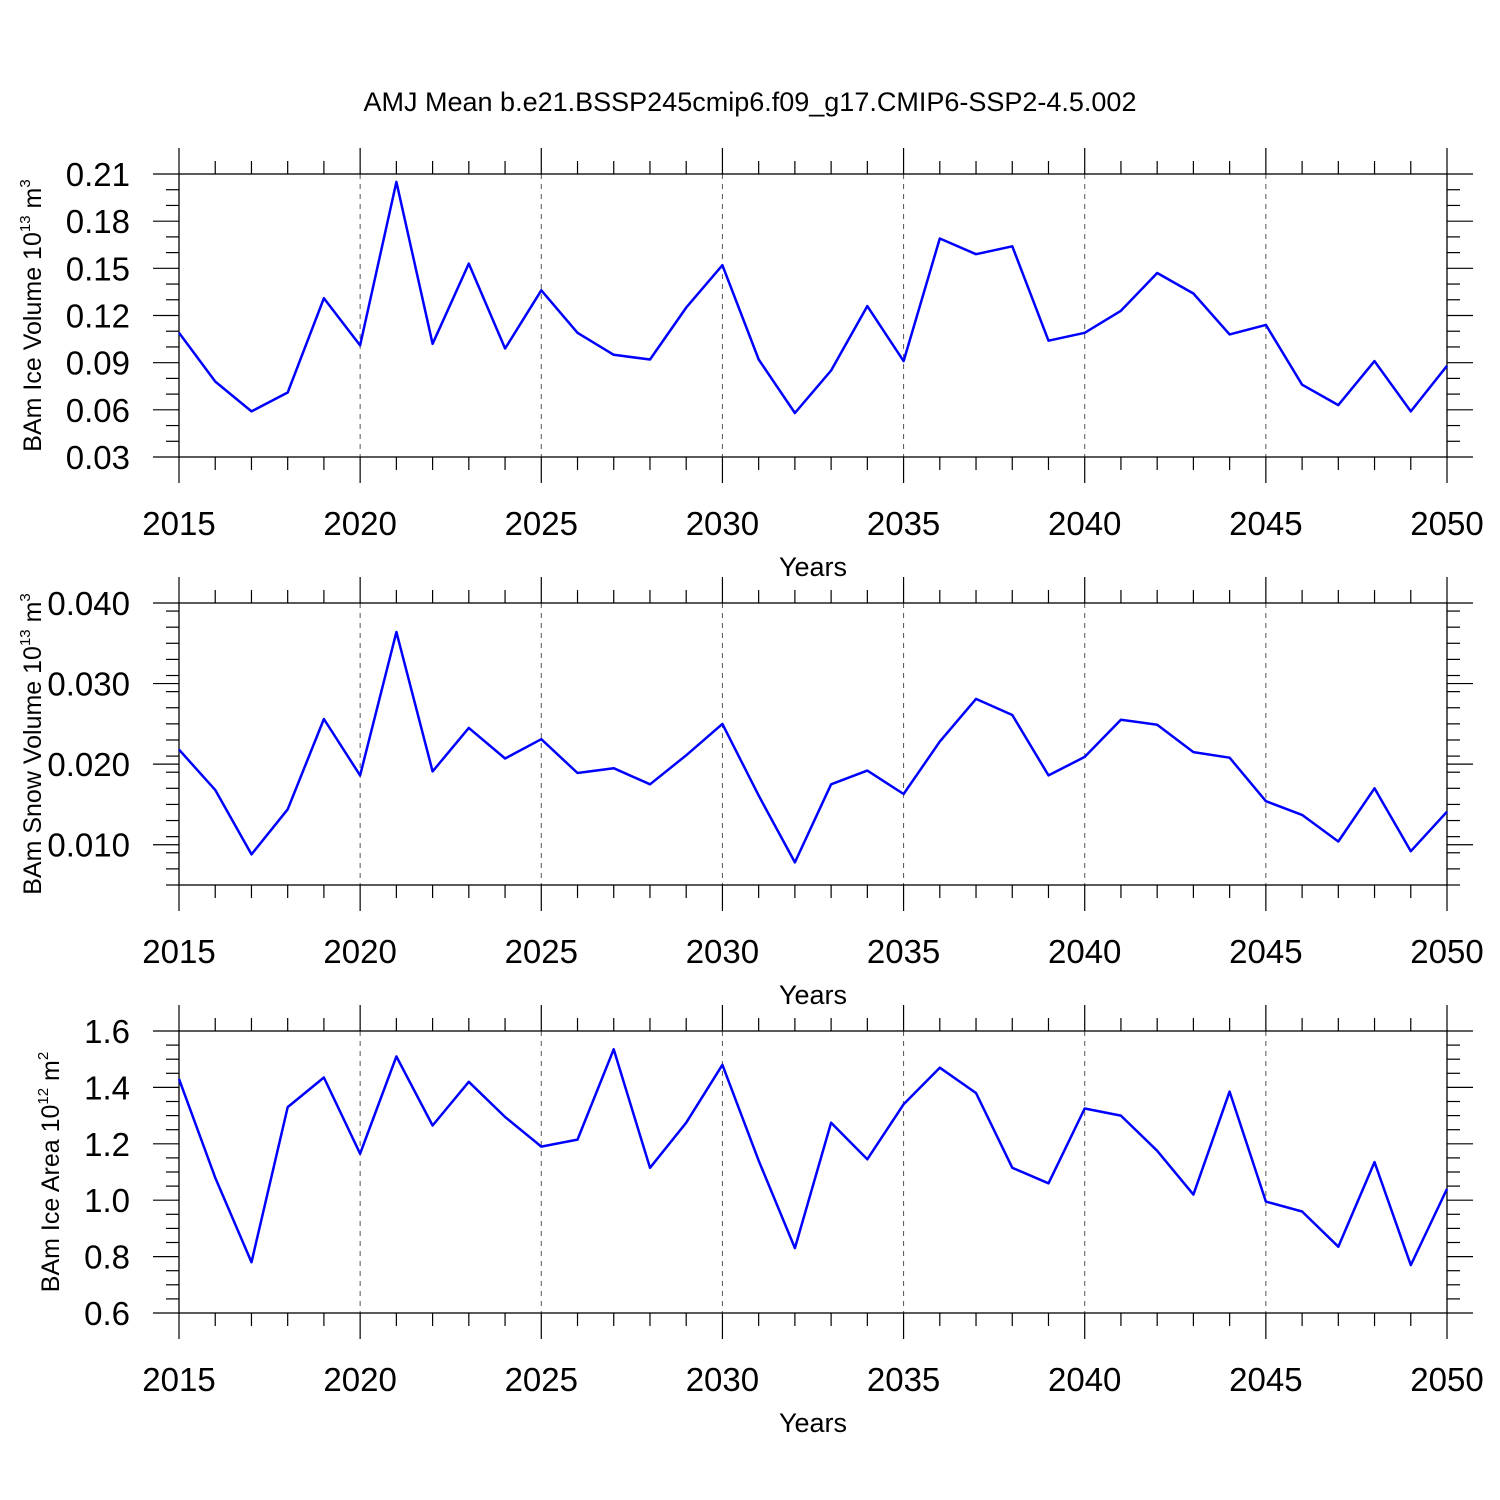  I want to click on y-axis-title: BAm Ice Area 1012 m2, so click(50, 1172).